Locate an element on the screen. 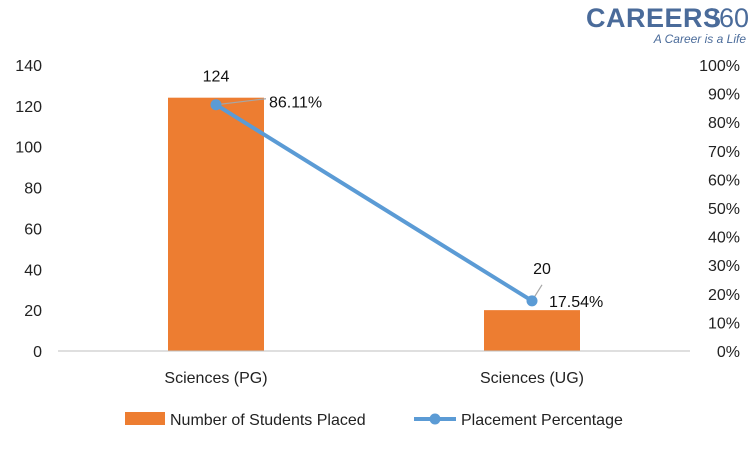 This screenshot has height=450, width=750. category-label: Sciences (PG) is located at coordinates (215, 378).